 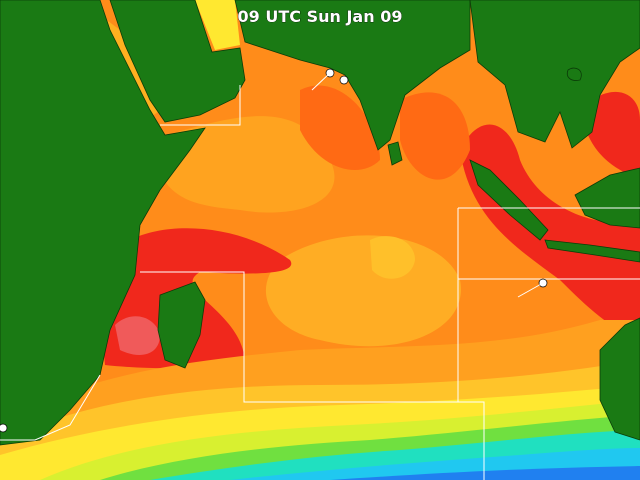 I want to click on land-southeast-asia, so click(x=554, y=74).